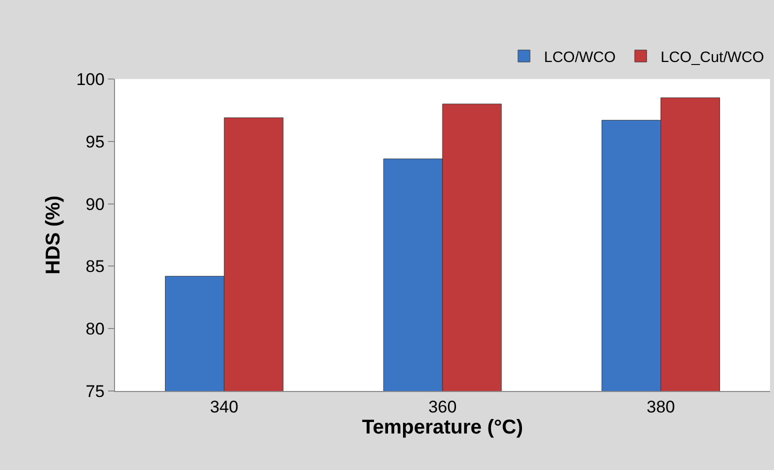 The width and height of the screenshot is (774, 470). I want to click on y-tick-label: 100, so click(90, 79).